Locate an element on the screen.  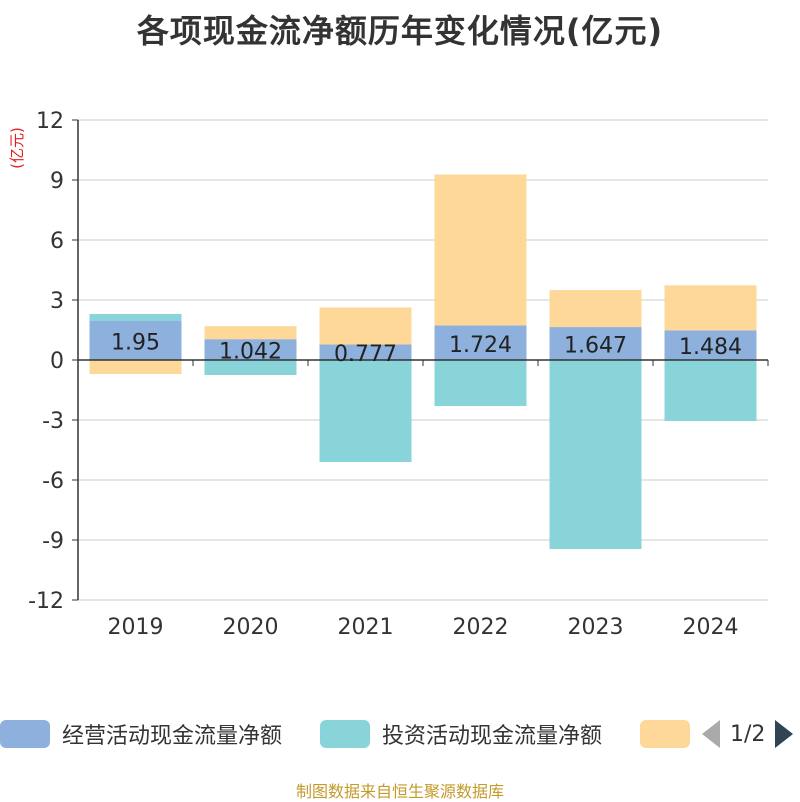
y-tick-label: -6 is located at coordinates (53, 481).